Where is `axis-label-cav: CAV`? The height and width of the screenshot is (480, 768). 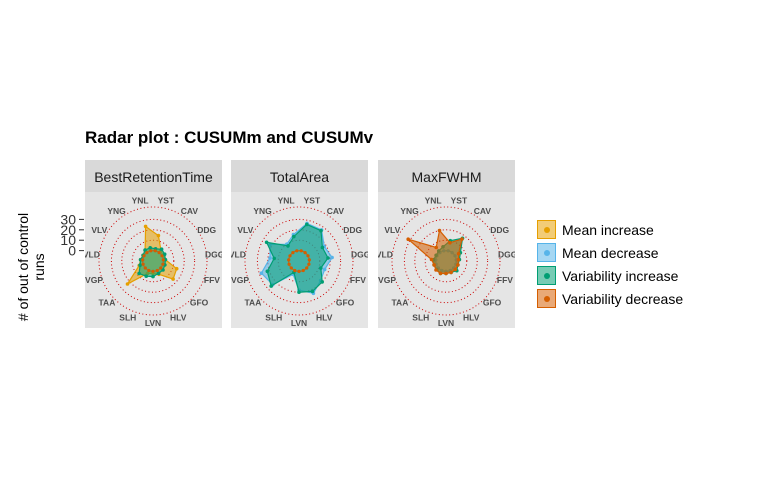
axis-label-cav: CAV is located at coordinates (336, 211).